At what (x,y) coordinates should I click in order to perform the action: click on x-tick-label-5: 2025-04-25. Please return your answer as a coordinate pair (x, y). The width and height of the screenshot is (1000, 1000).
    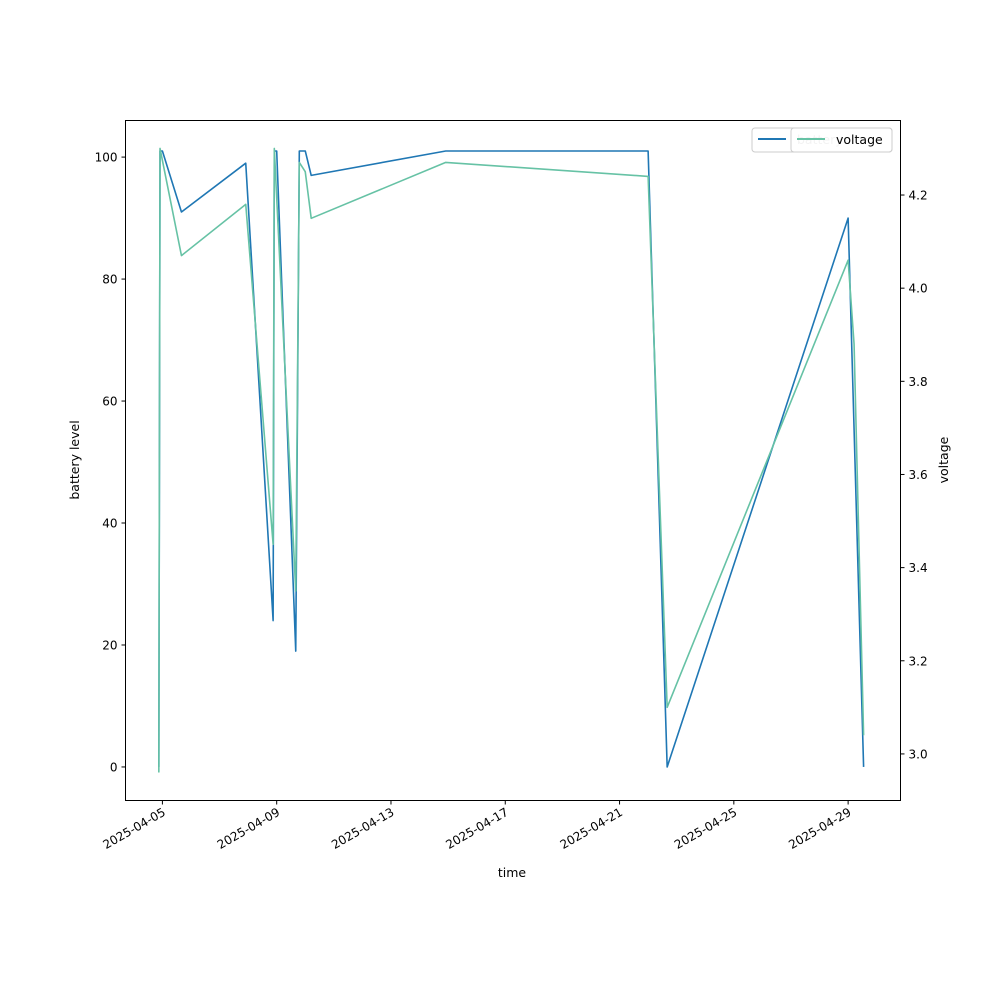
    Looking at the image, I should click on (705, 828).